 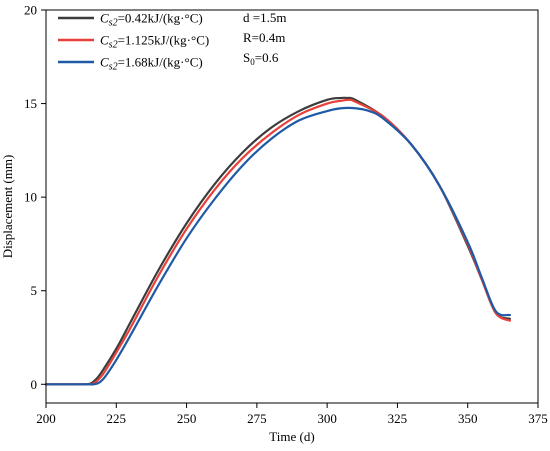 I want to click on x-tick-label: 250, so click(x=187, y=418).